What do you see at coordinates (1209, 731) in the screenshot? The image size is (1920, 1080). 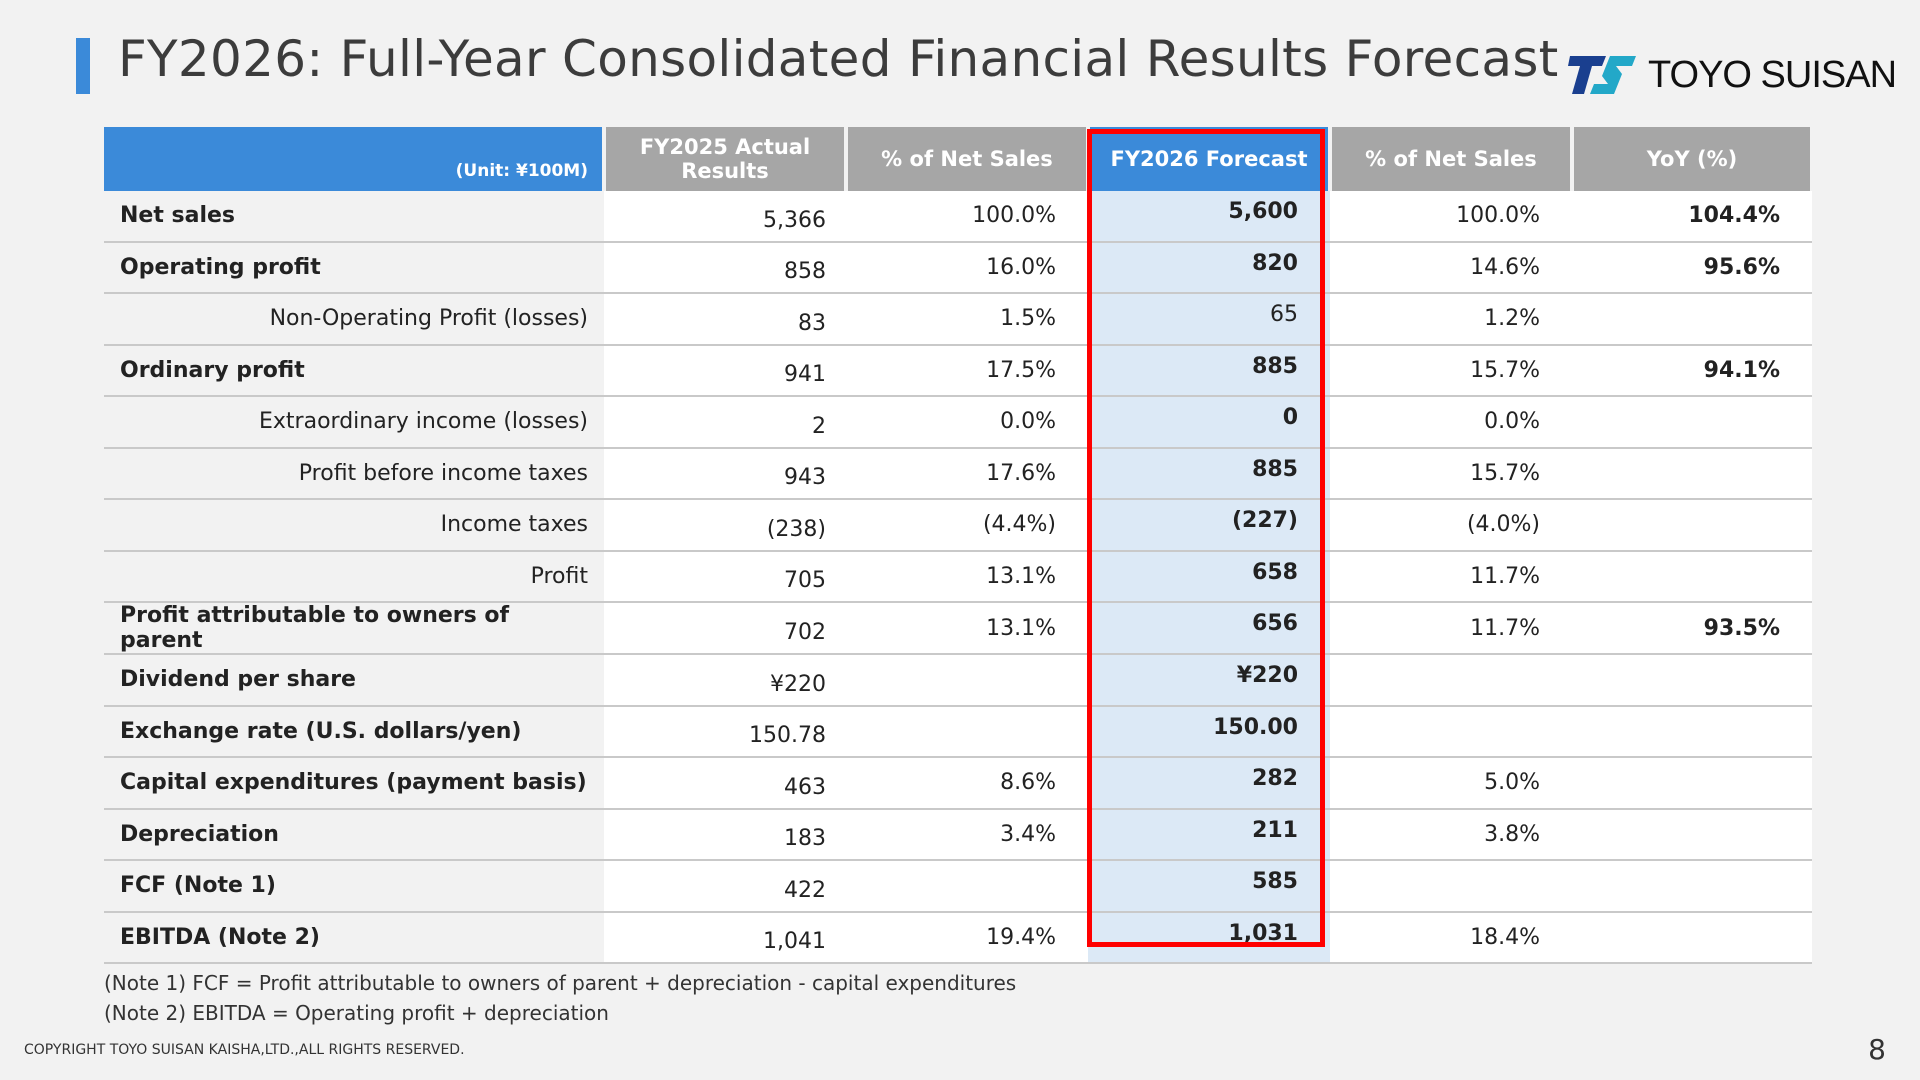 I see `forecast-value: 150.00` at bounding box center [1209, 731].